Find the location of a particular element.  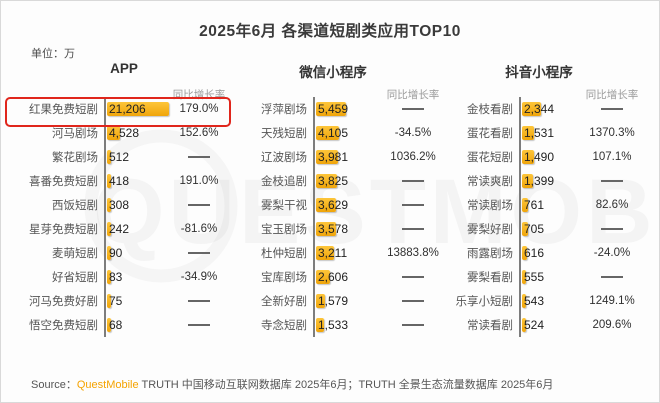

bar-cell: 83 is located at coordinates (135, 277).